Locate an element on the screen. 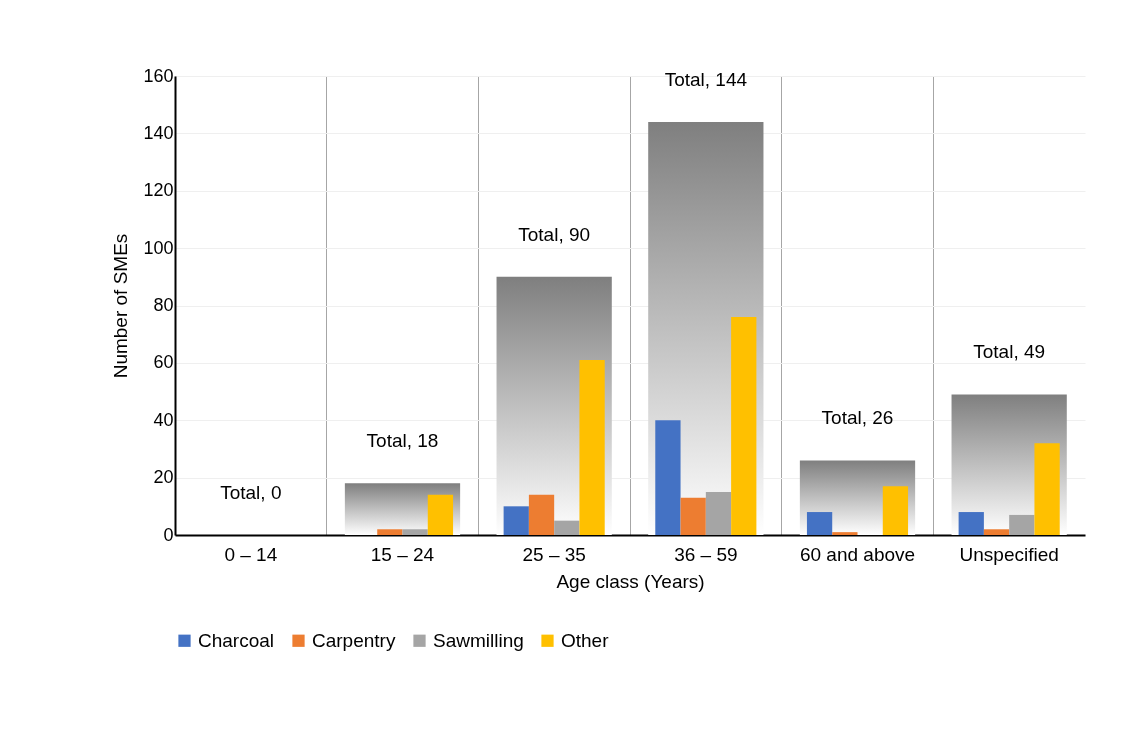  y-tick-label: 60 is located at coordinates (163, 362).